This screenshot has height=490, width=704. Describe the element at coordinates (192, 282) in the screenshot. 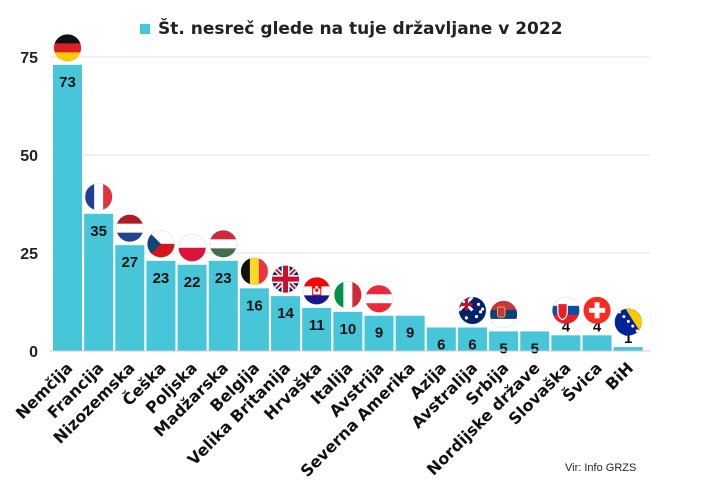

I see `bar-value-label: 22` at that location.